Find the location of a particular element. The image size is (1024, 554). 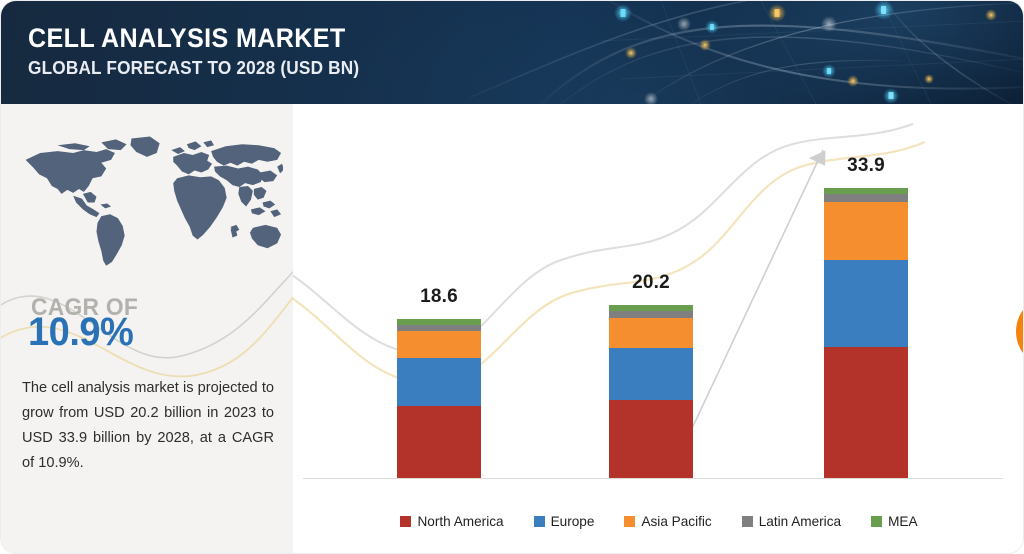

legend-label: MEA is located at coordinates (903, 521).